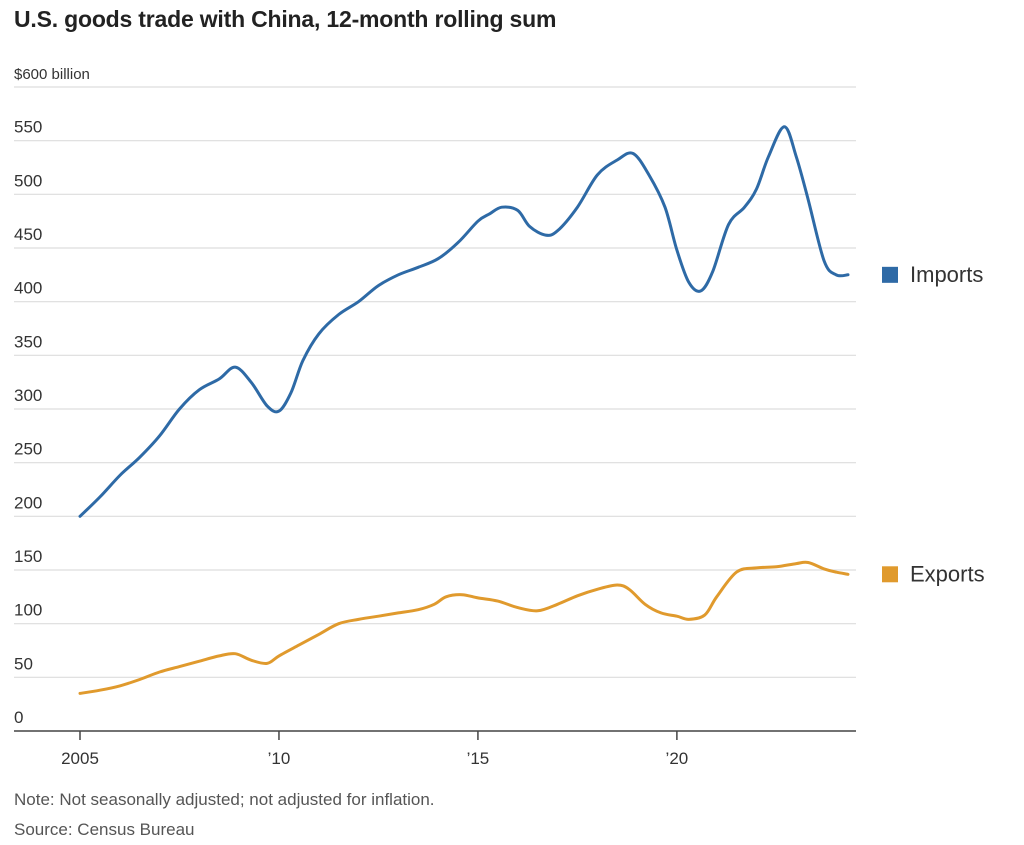 Image resolution: width=1024 pixels, height=845 pixels. I want to click on series-line-exports, so click(464, 627).